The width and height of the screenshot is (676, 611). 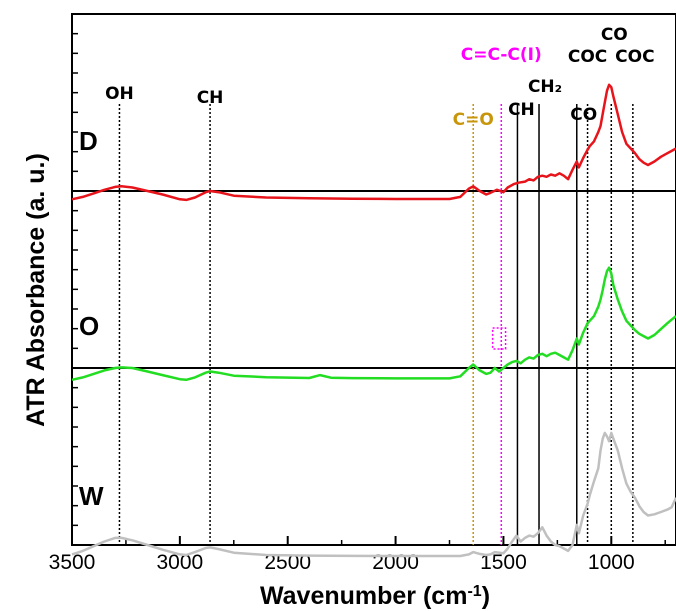 I want to click on x-tick-label: 2000, so click(x=395, y=562).